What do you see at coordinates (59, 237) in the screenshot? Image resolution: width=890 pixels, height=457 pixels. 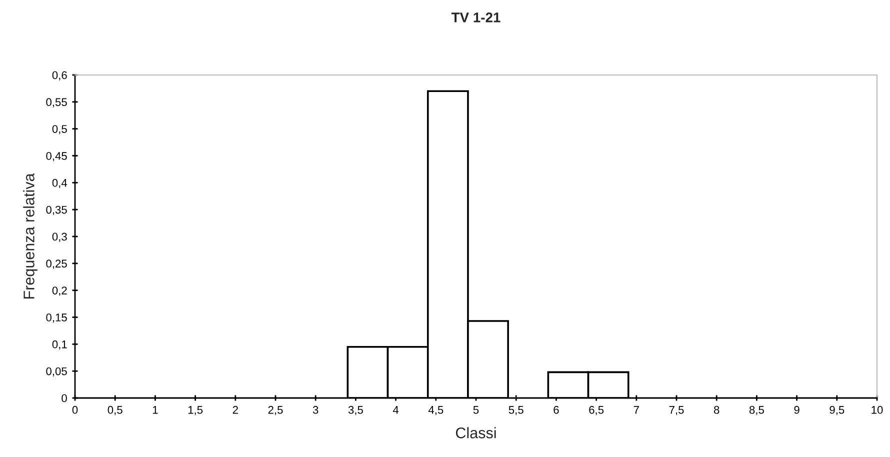 I see `y-tick-label: 0,3` at bounding box center [59, 237].